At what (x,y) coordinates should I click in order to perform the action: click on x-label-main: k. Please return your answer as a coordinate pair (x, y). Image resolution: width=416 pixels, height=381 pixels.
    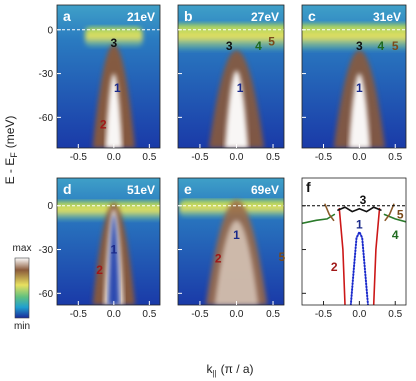
    Looking at the image, I should click on (209, 369).